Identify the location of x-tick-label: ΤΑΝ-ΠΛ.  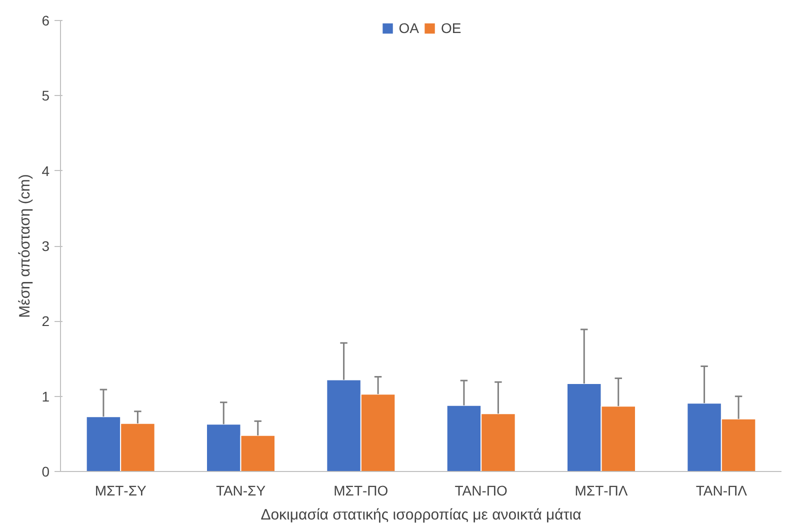
(722, 490).